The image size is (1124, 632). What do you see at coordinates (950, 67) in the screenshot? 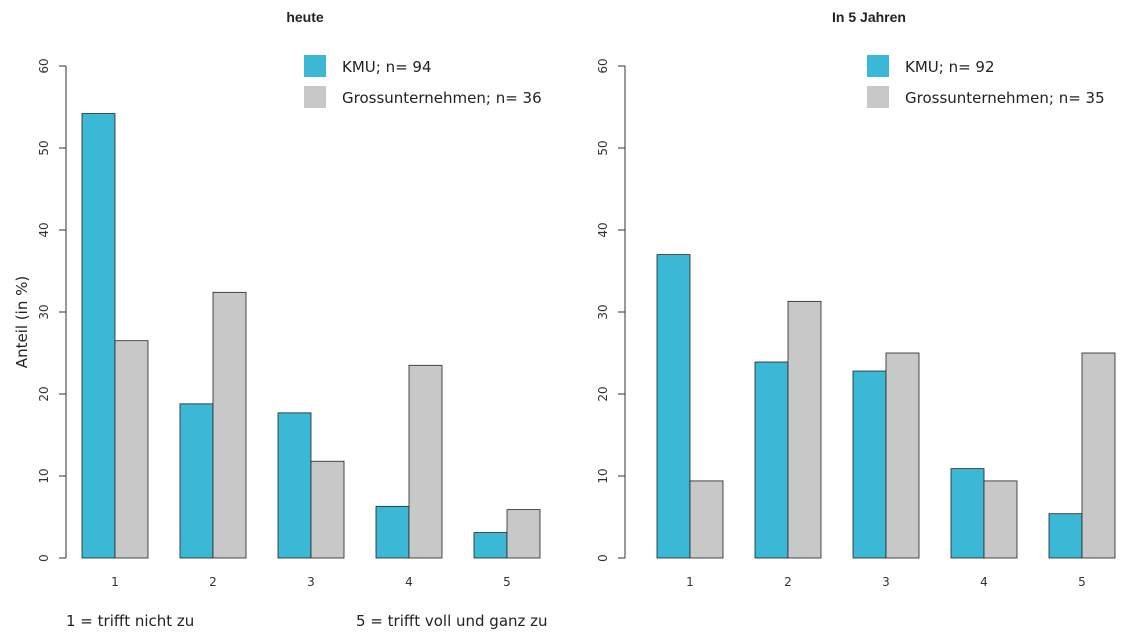
I see `legend-label: KMU; n= 92` at bounding box center [950, 67].